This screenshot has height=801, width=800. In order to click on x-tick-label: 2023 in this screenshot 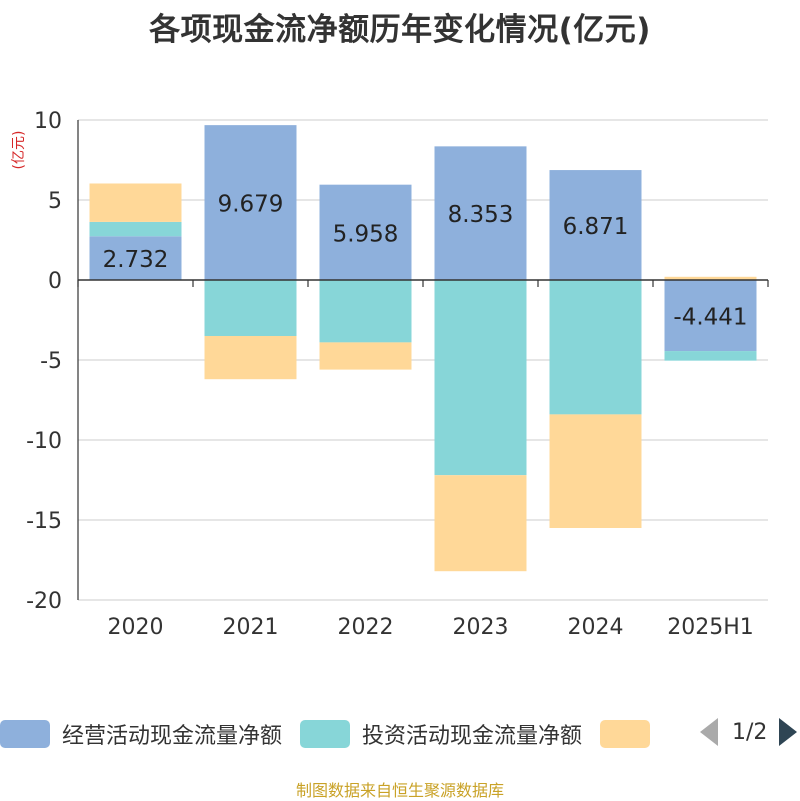, I will do `click(481, 627)`.